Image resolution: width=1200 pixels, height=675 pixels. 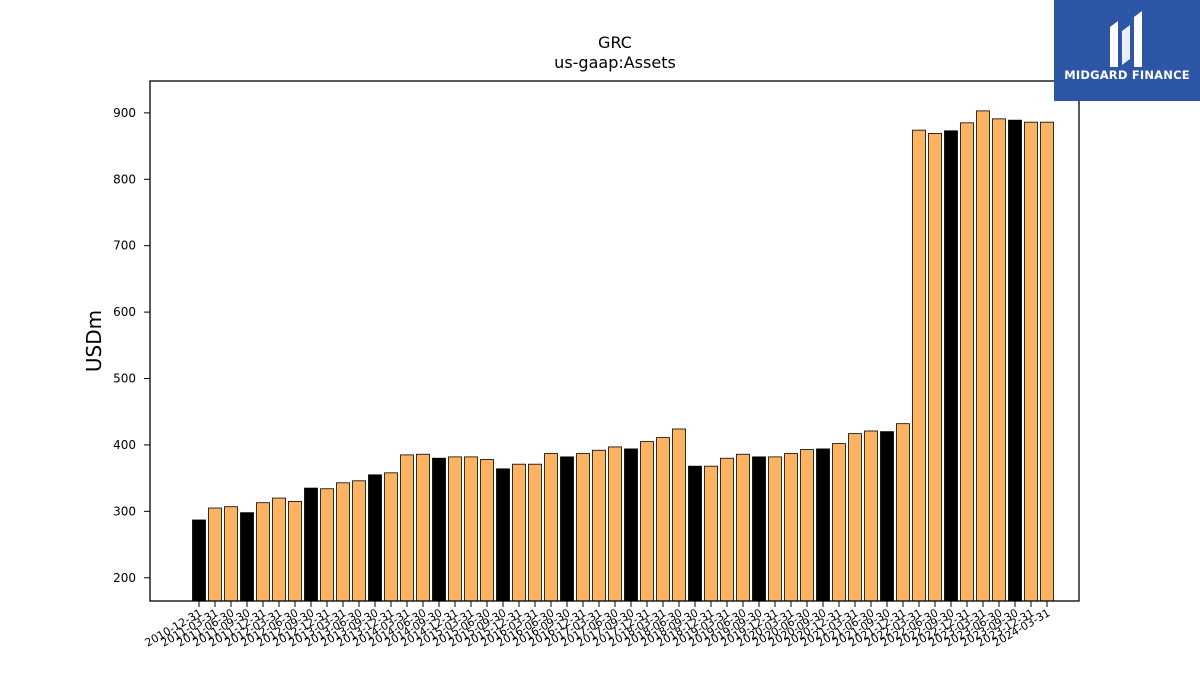 I want to click on y-axis-label: USDm, so click(x=94, y=341).